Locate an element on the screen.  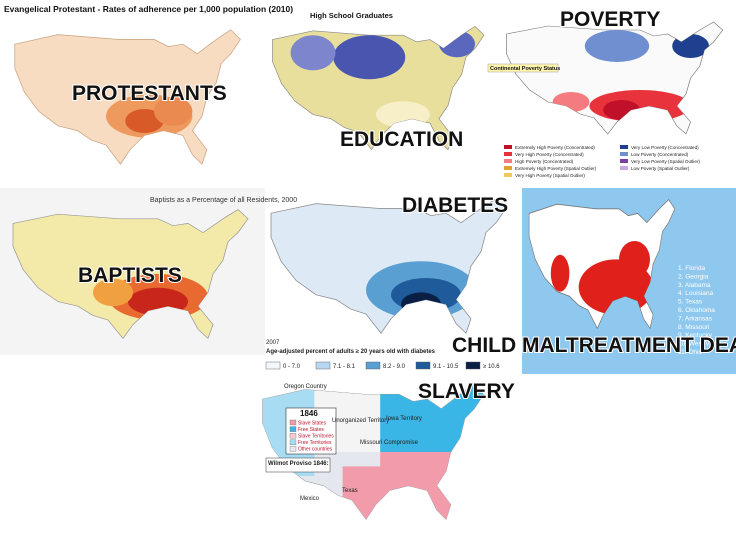
legend-label: Low Poverty (Concentrated) is located at coordinates (660, 154).